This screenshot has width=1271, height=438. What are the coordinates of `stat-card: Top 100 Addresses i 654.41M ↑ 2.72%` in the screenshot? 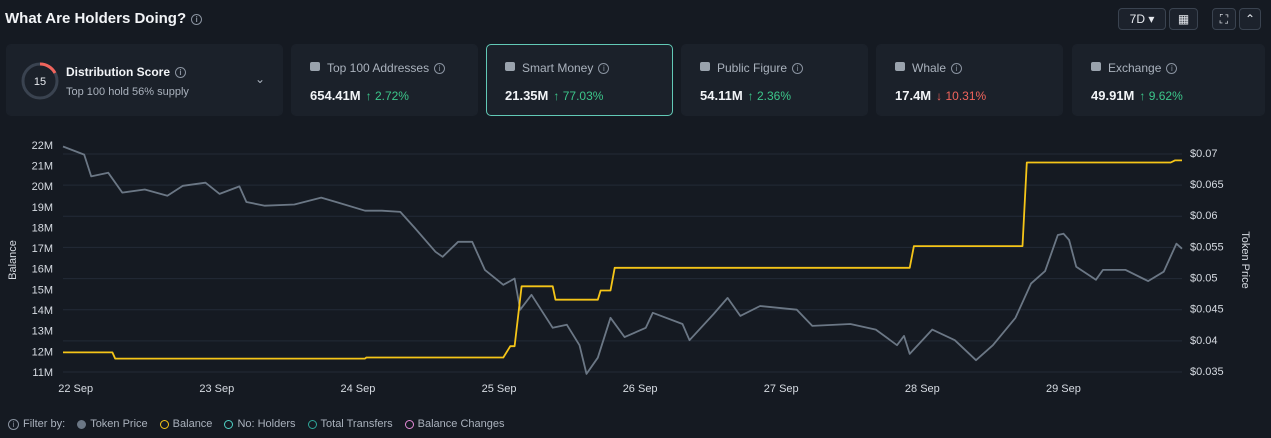 It's located at (384, 80).